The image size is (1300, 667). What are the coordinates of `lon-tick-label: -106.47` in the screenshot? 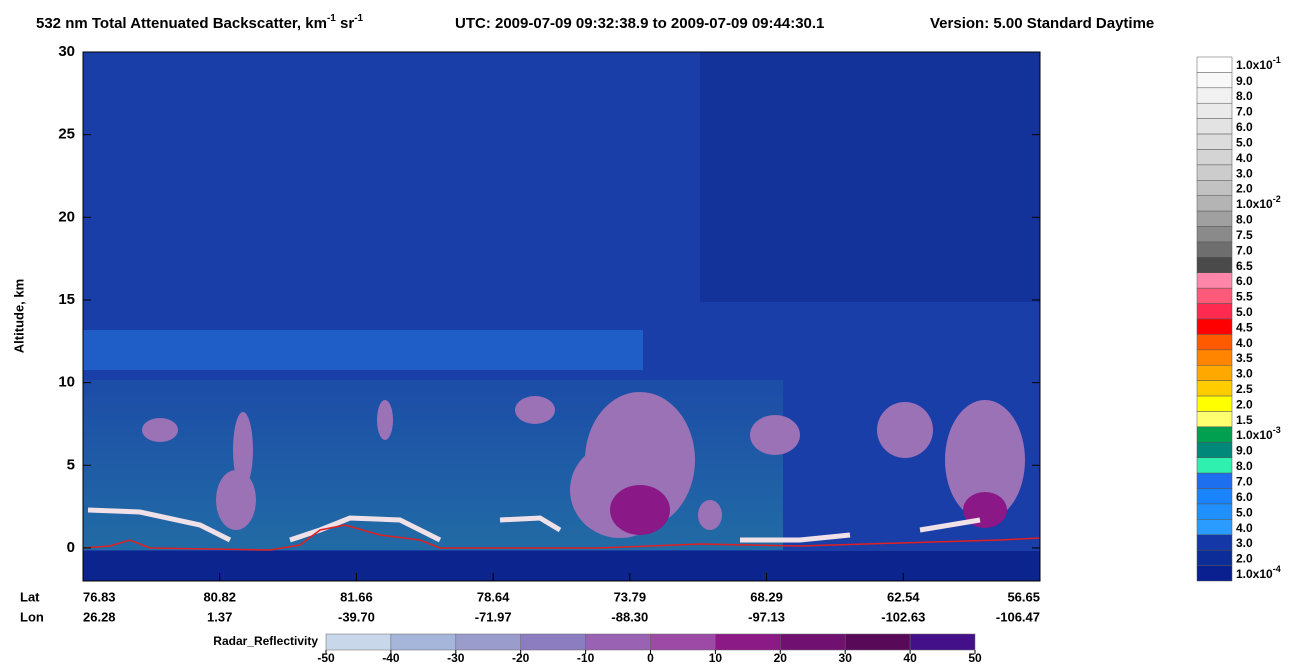 It's located at (1018, 616).